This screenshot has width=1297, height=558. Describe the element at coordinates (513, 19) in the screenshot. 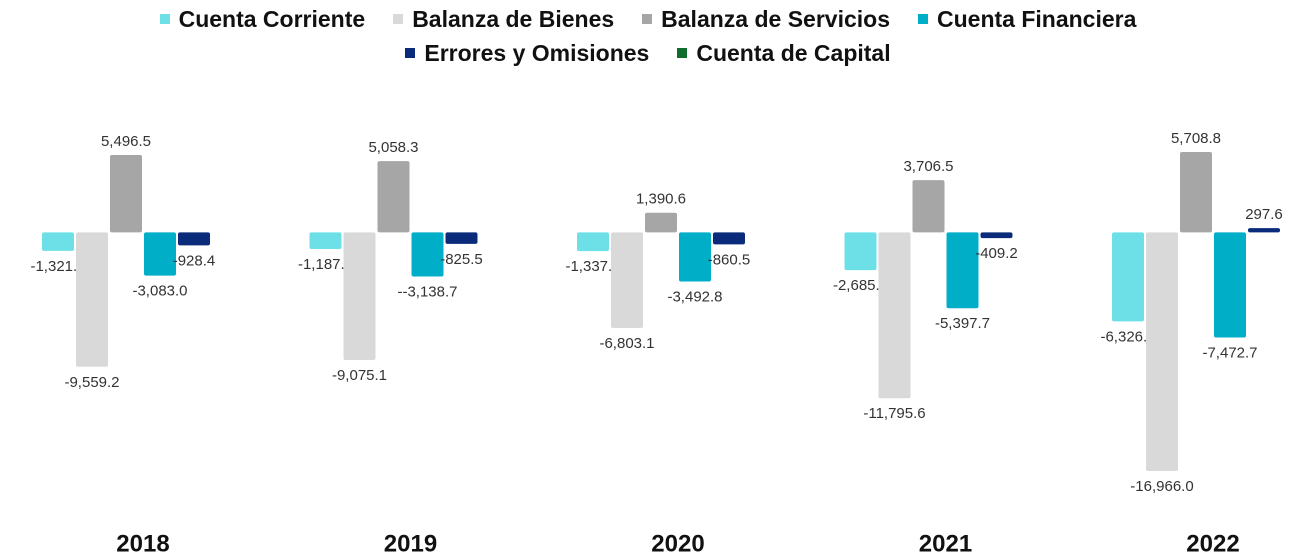

I see `legend-label: Balanza de Bienes` at that location.